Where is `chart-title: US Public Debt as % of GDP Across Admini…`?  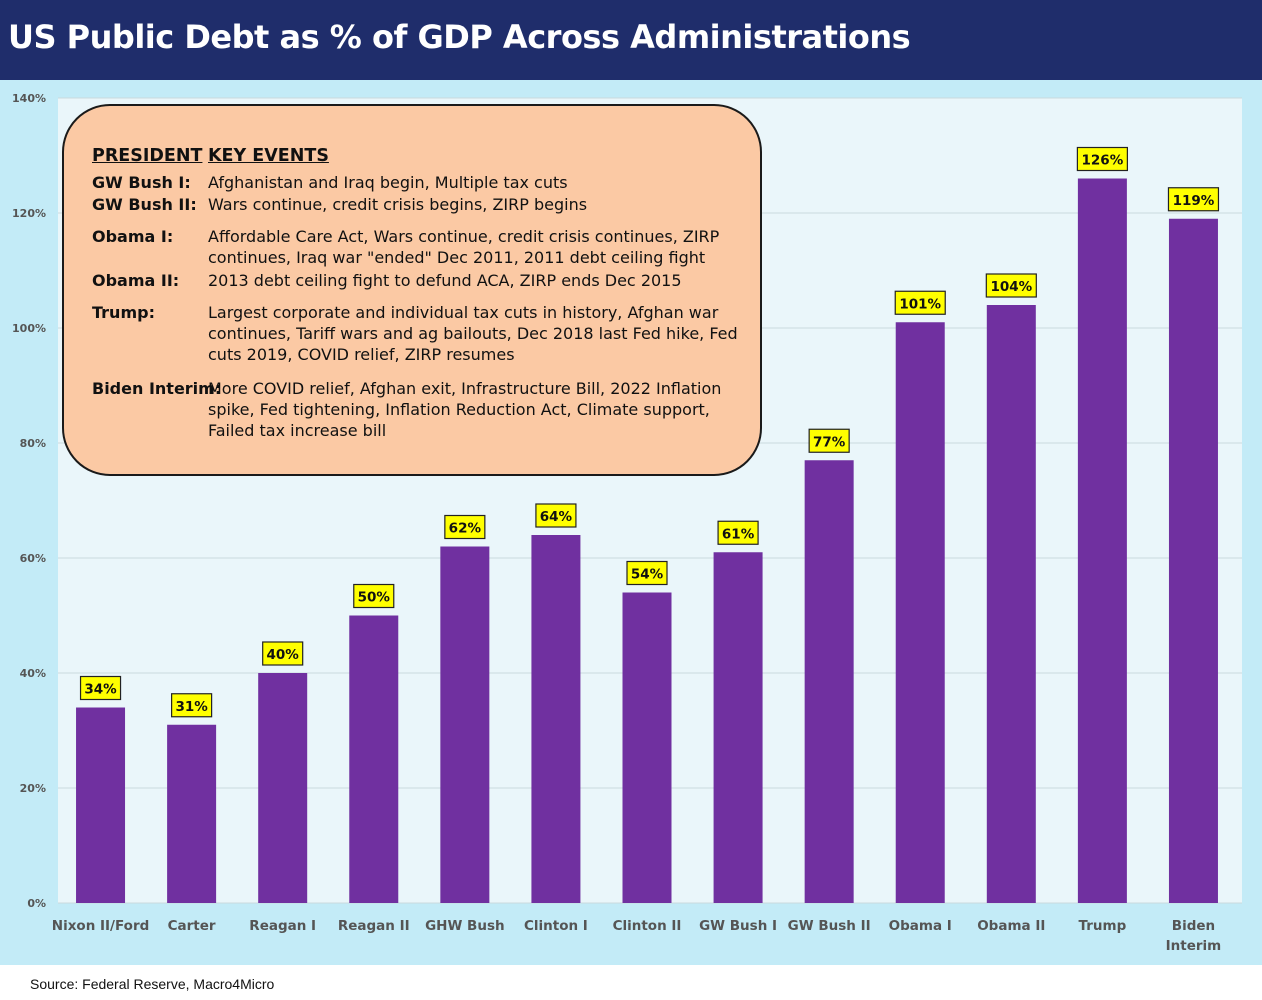 chart-title: US Public Debt as % of GDP Across Admini… is located at coordinates (459, 37).